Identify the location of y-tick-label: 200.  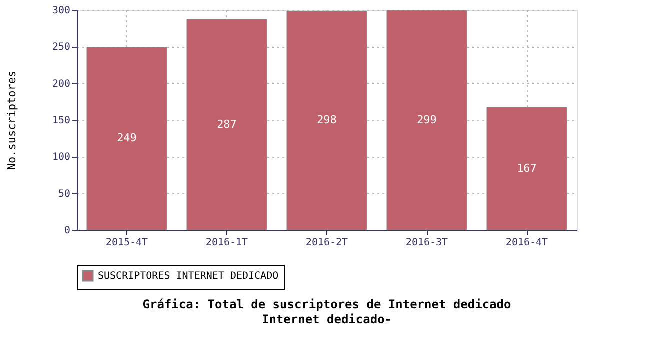
(61, 84).